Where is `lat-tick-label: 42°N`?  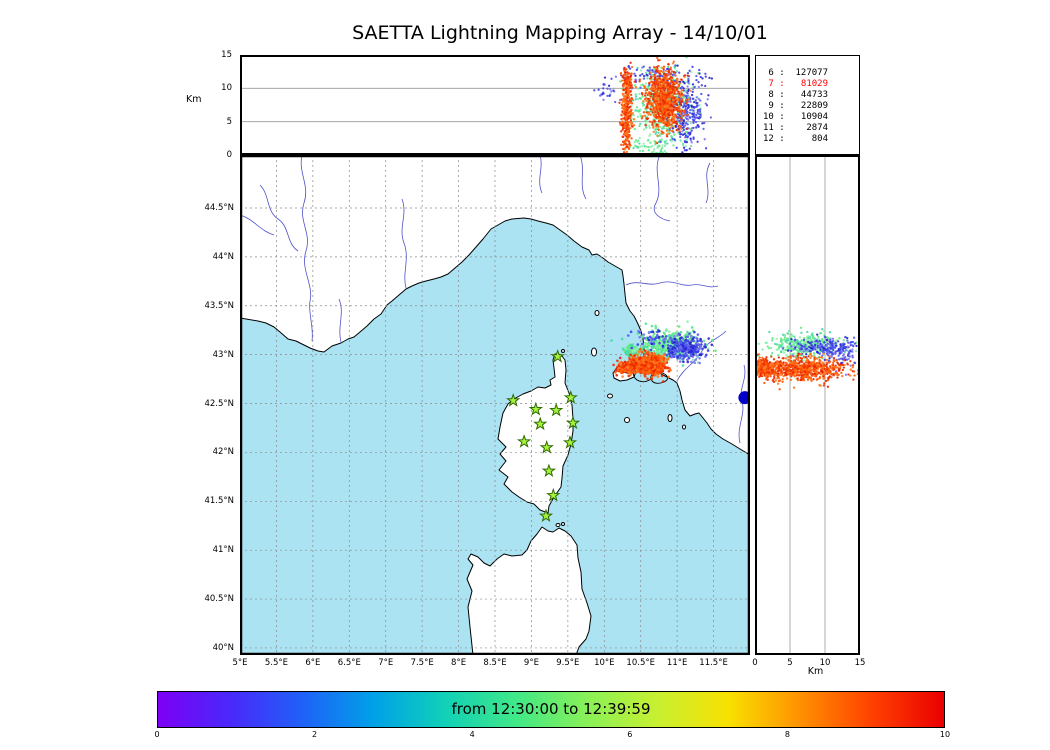
lat-tick-label: 42°N is located at coordinates (223, 452).